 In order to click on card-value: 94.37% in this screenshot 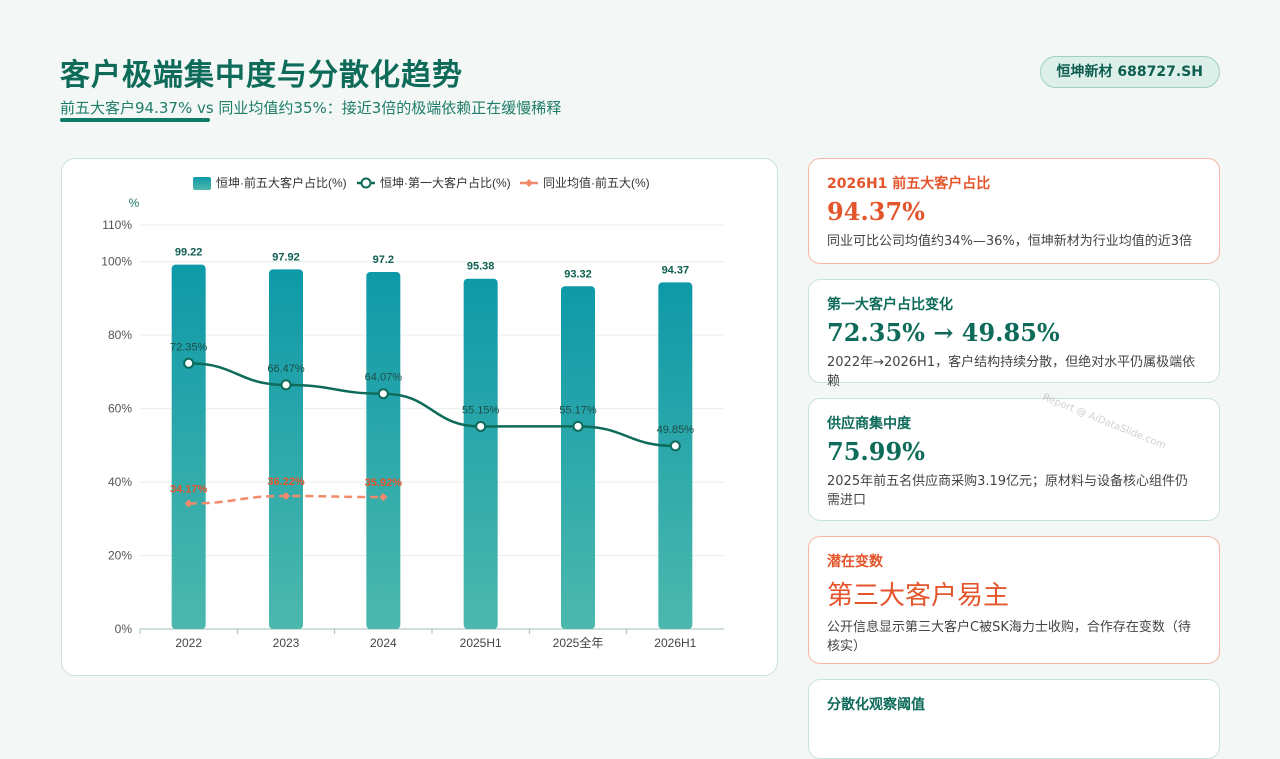, I will do `click(876, 211)`.